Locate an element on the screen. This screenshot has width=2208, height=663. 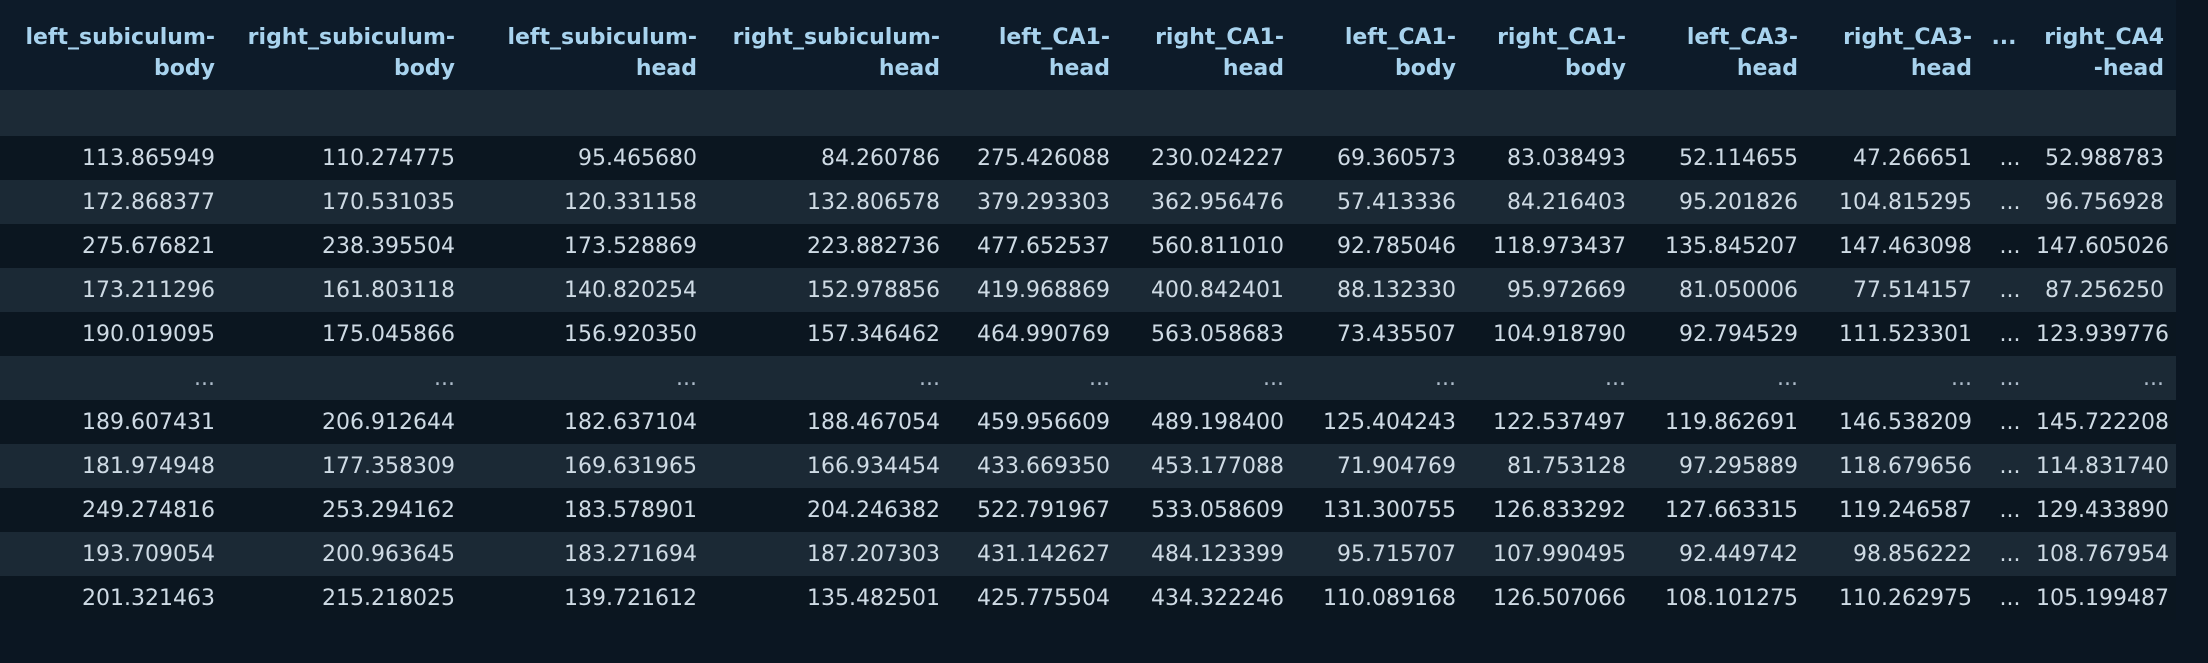
table-cell: 131.300755 is located at coordinates (1382, 510).